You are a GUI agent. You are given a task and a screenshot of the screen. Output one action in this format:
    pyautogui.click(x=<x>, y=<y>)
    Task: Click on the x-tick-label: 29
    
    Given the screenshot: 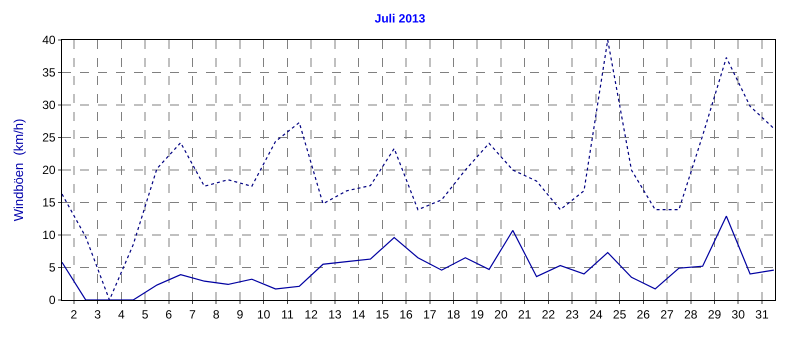 What is the action you would take?
    pyautogui.click(x=715, y=314)
    